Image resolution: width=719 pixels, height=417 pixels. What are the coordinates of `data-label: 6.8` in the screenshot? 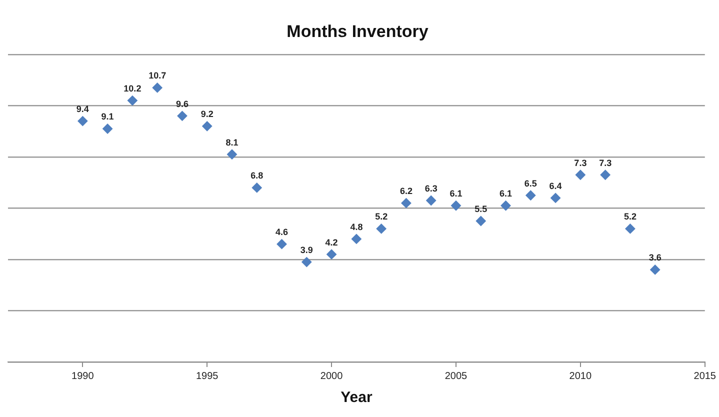 It's located at (257, 175).